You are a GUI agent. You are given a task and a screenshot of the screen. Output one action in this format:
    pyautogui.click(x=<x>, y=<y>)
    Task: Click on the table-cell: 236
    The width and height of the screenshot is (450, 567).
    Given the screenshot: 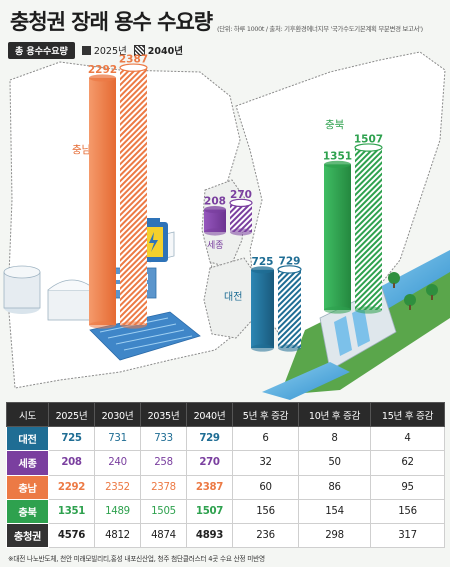 What is the action you would take?
    pyautogui.click(x=265, y=536)
    